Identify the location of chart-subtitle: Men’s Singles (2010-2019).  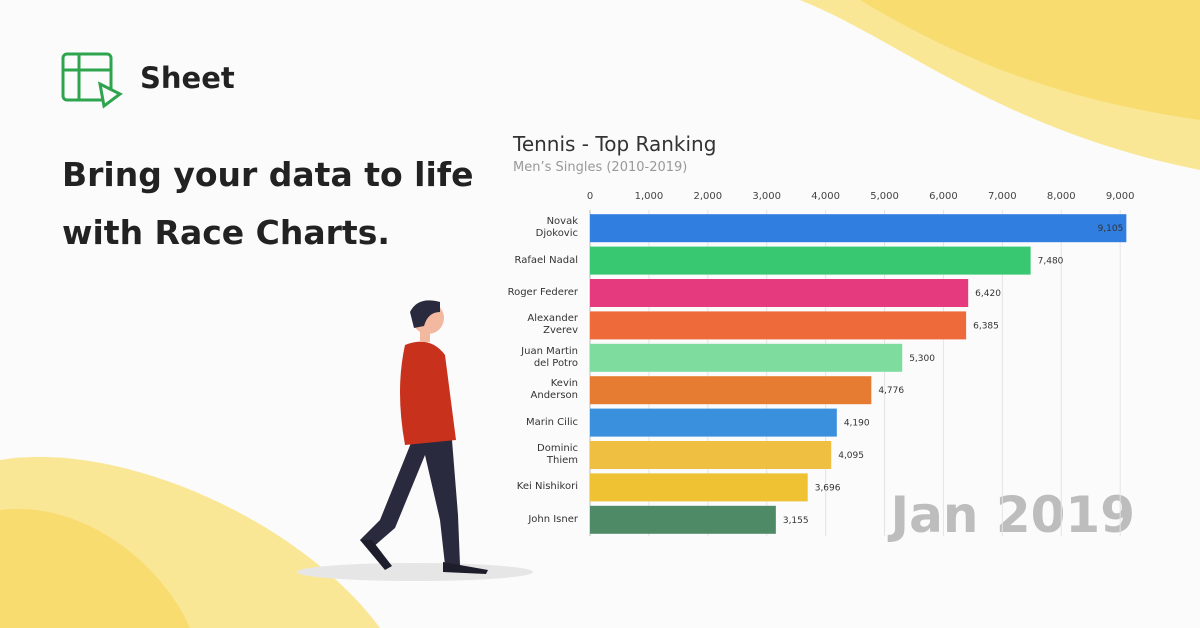
(600, 167).